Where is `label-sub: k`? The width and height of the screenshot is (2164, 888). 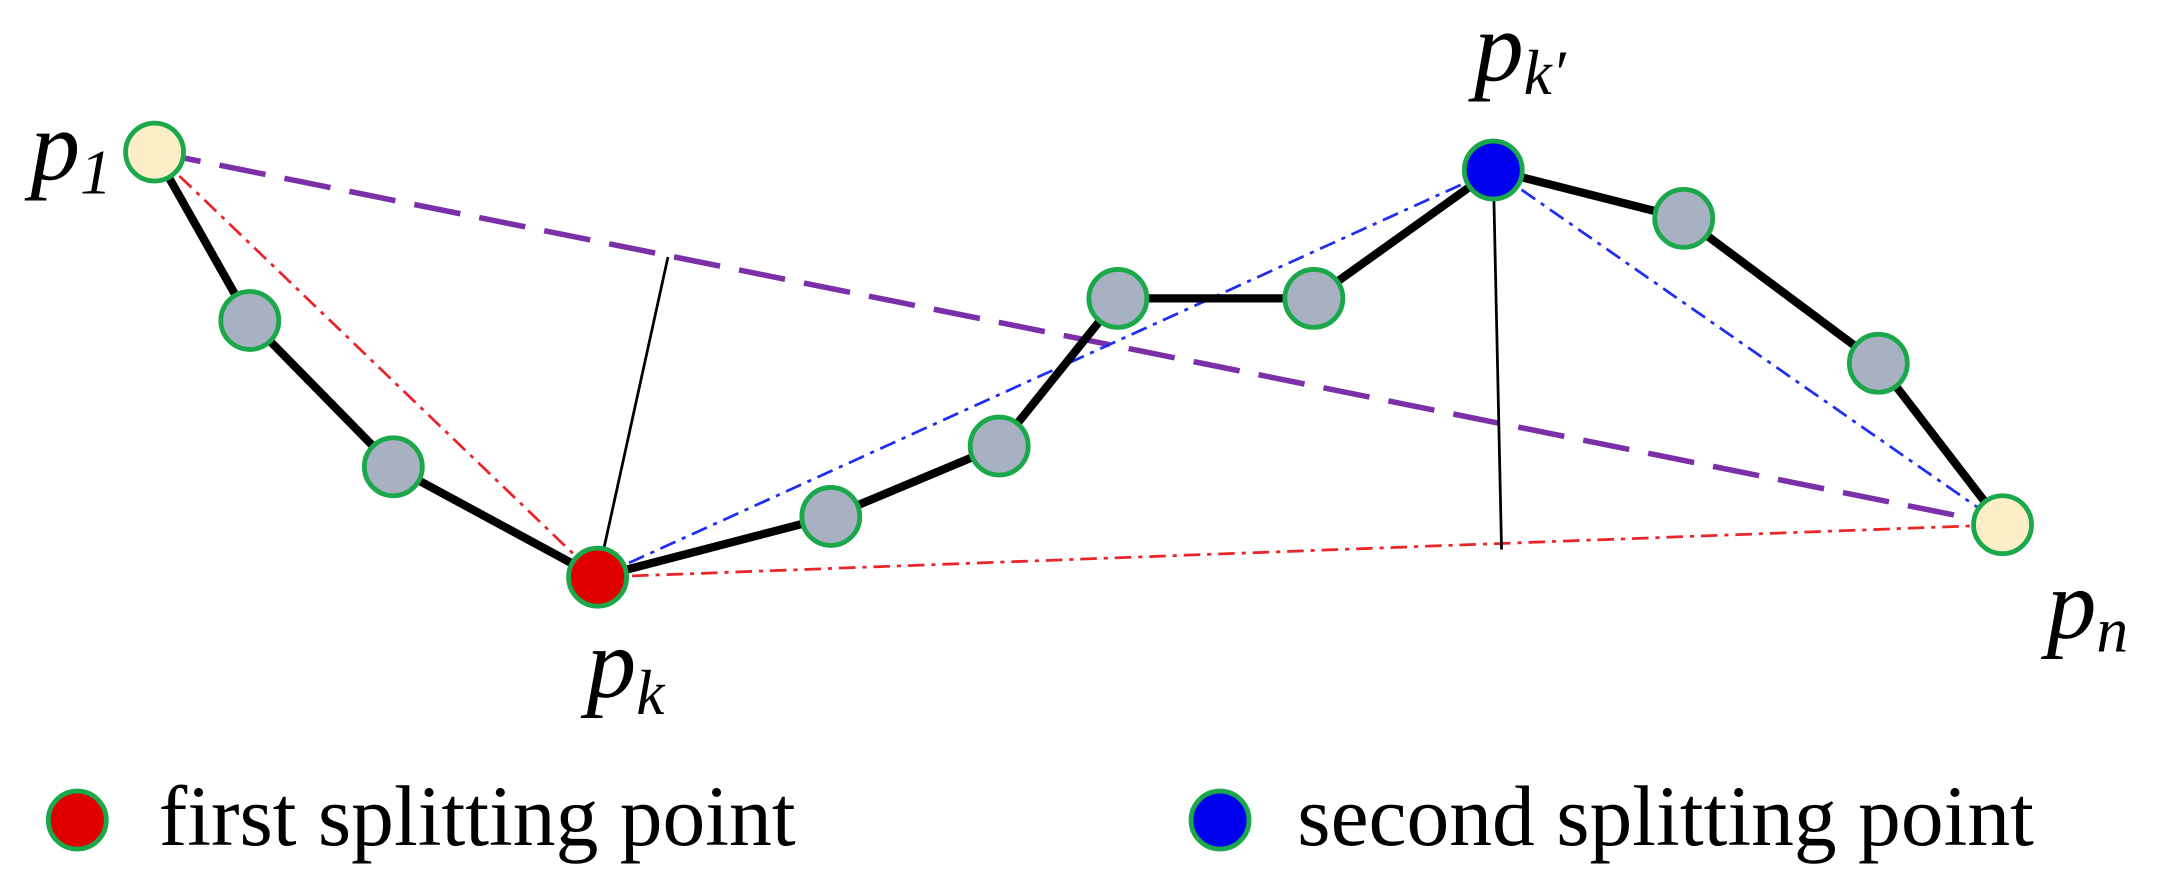
label-sub: k is located at coordinates (651, 692).